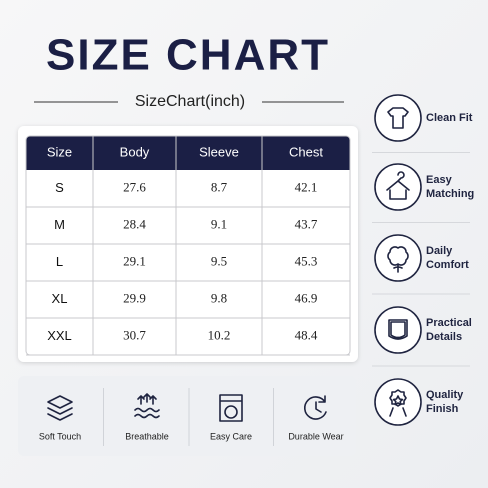 This screenshot has height=488, width=488. I want to click on cell-value: 29.9, so click(134, 297).